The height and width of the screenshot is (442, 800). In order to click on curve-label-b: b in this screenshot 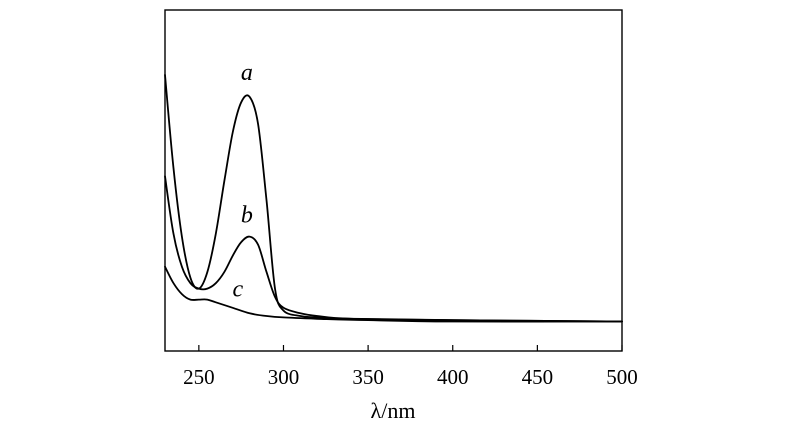, I will do `click(247, 216)`.